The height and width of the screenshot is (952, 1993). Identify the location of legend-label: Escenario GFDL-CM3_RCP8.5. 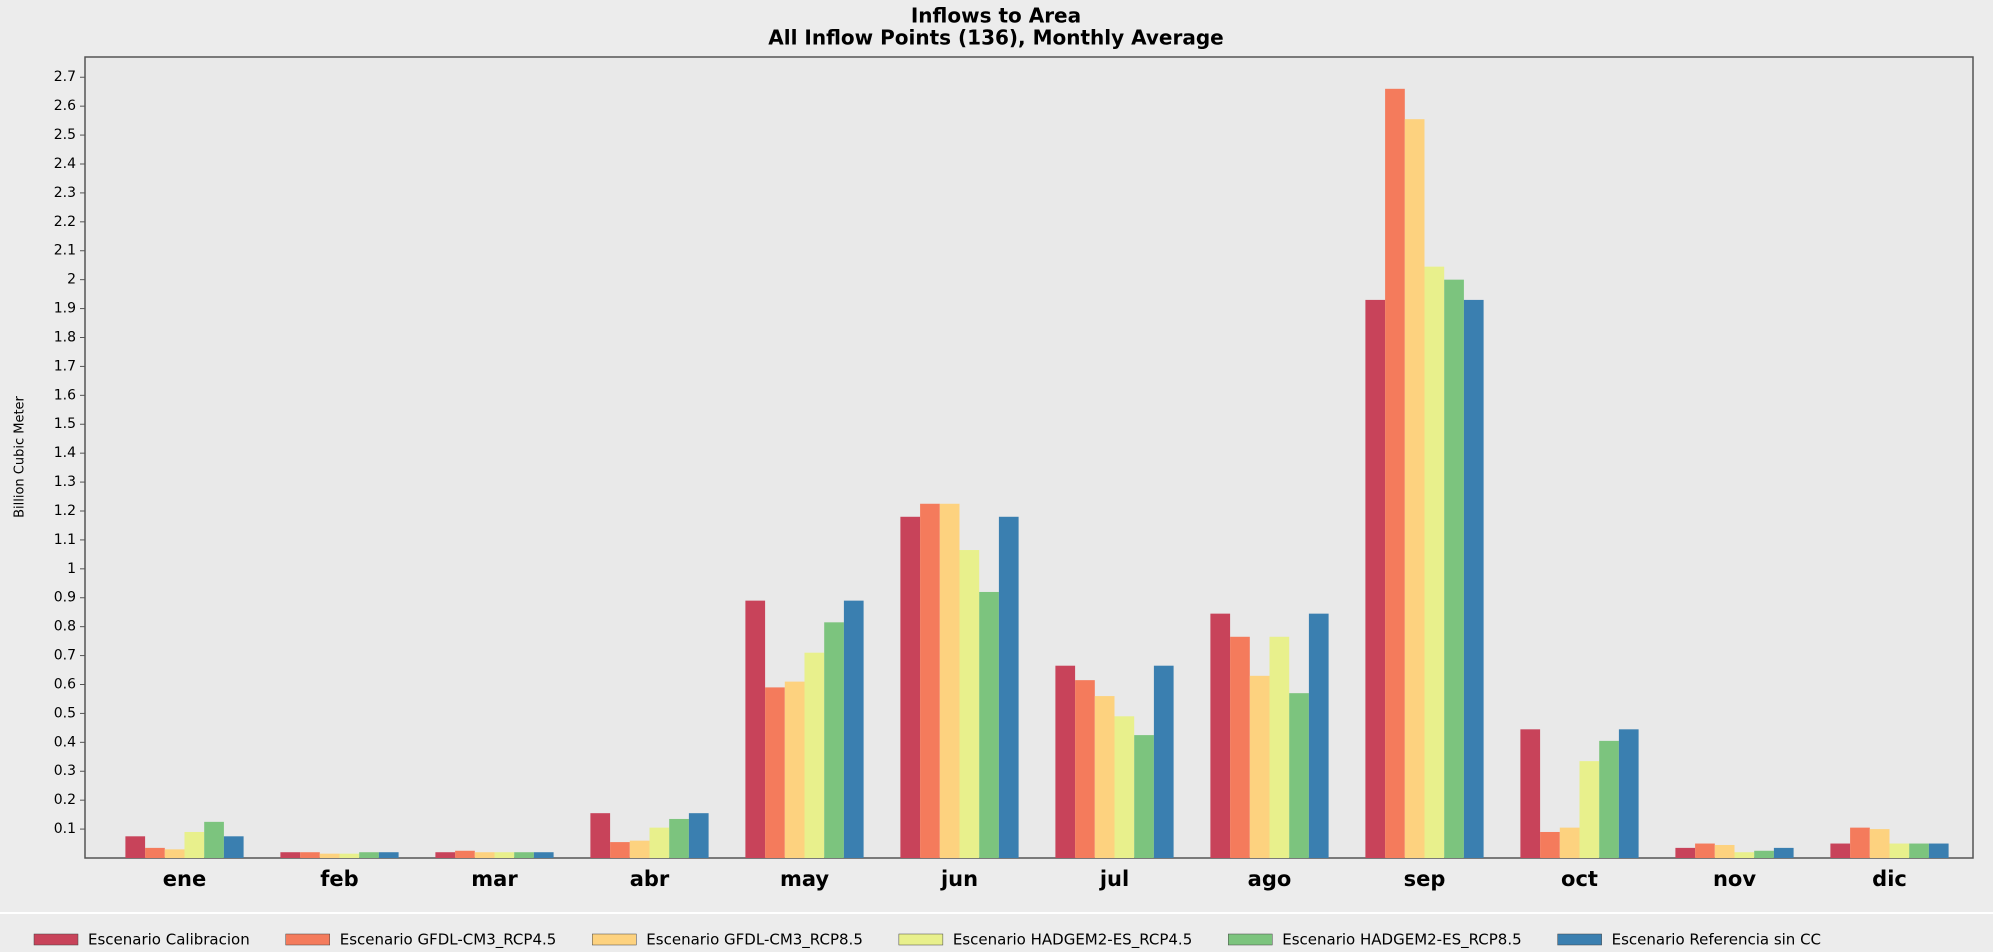
(754, 940).